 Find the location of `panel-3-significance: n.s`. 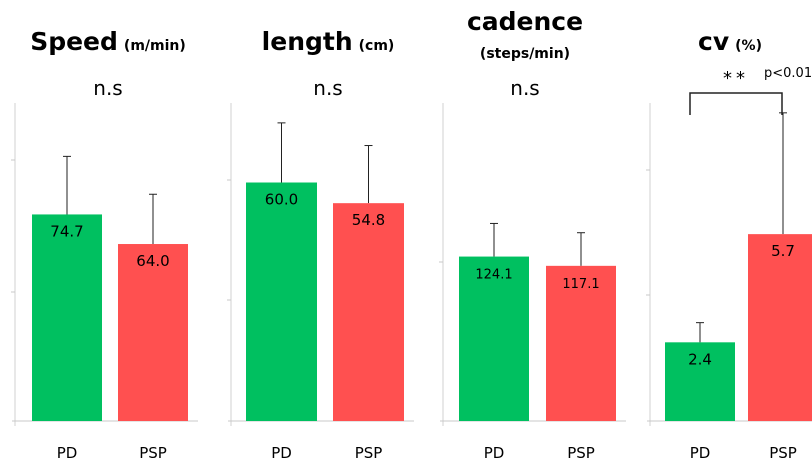

panel-3-significance: n.s is located at coordinates (524, 88).